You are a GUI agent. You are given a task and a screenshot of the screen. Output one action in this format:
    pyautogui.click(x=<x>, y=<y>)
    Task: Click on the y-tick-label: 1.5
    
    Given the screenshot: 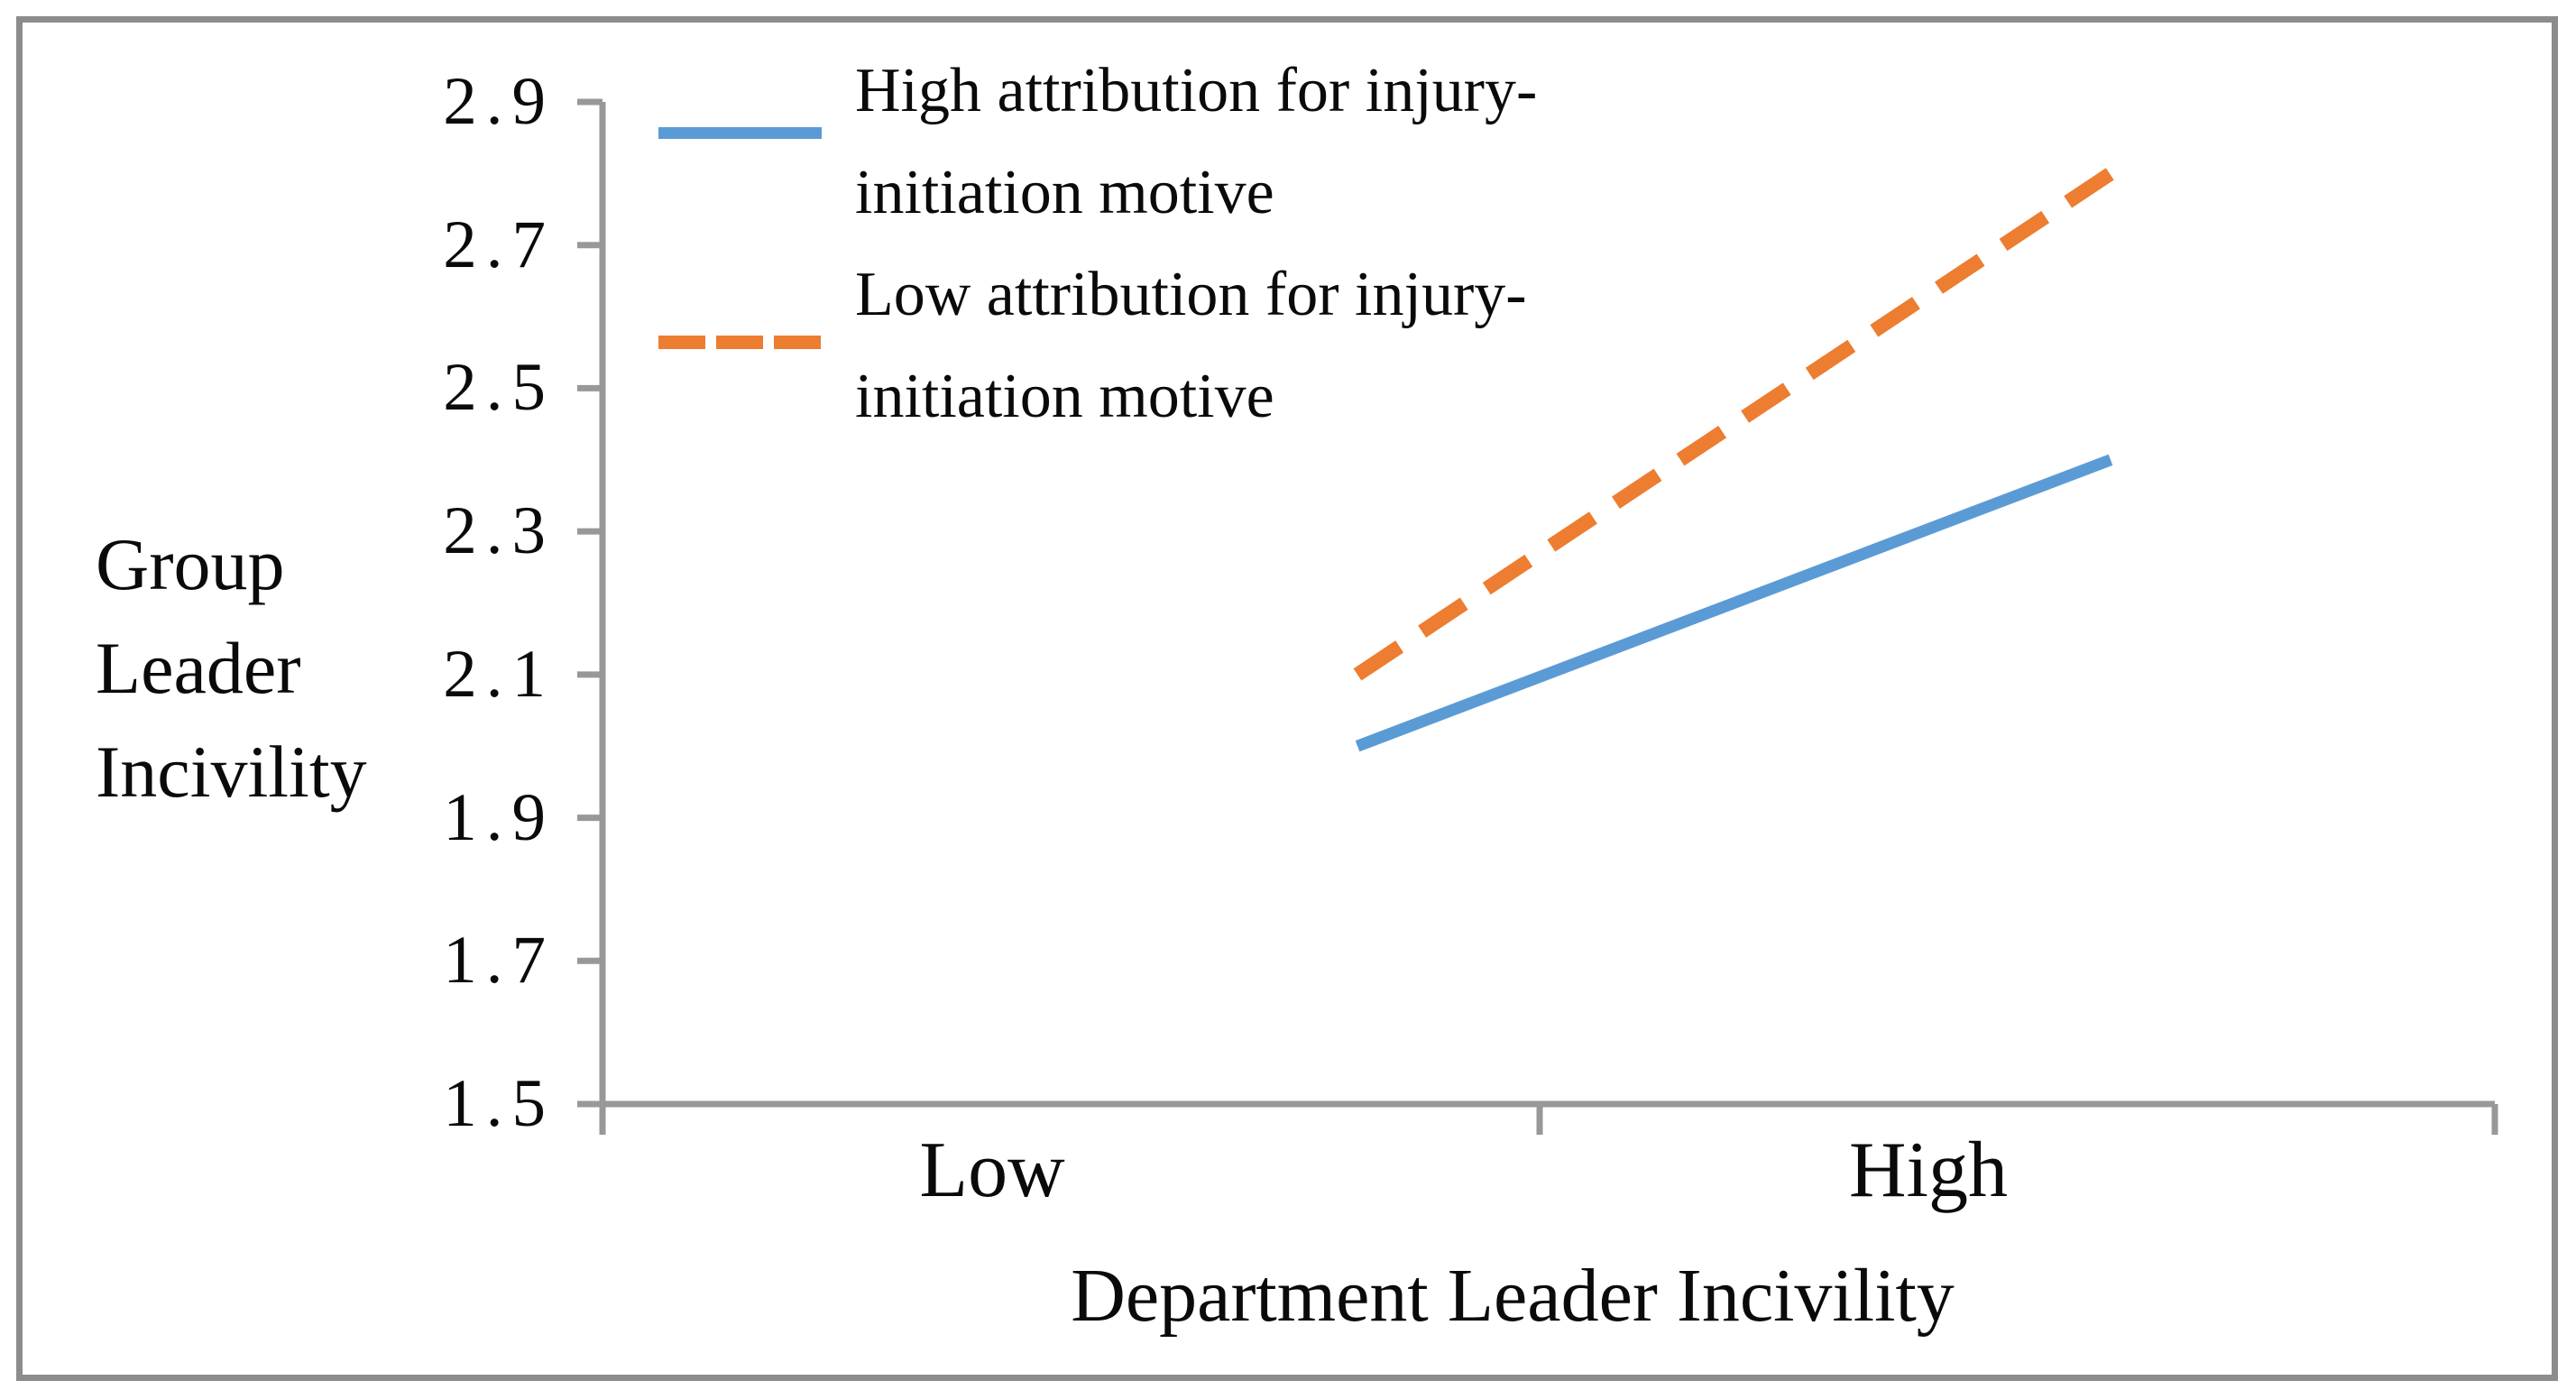 What is the action you would take?
    pyautogui.click(x=499, y=1103)
    